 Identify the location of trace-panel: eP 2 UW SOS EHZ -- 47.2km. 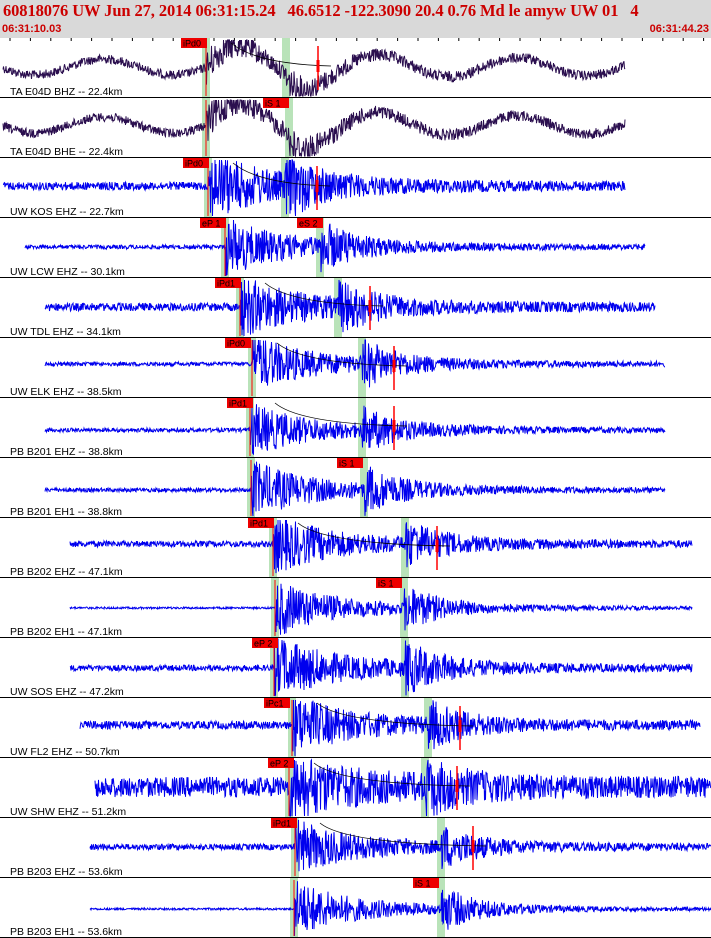
(355, 668).